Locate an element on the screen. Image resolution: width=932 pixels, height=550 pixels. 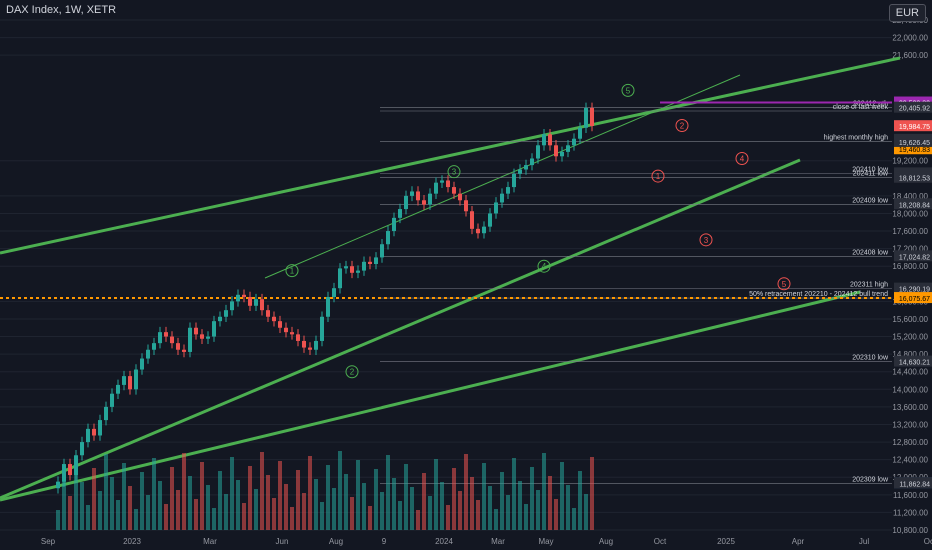
currency-badge: EUR is located at coordinates (907, 13).